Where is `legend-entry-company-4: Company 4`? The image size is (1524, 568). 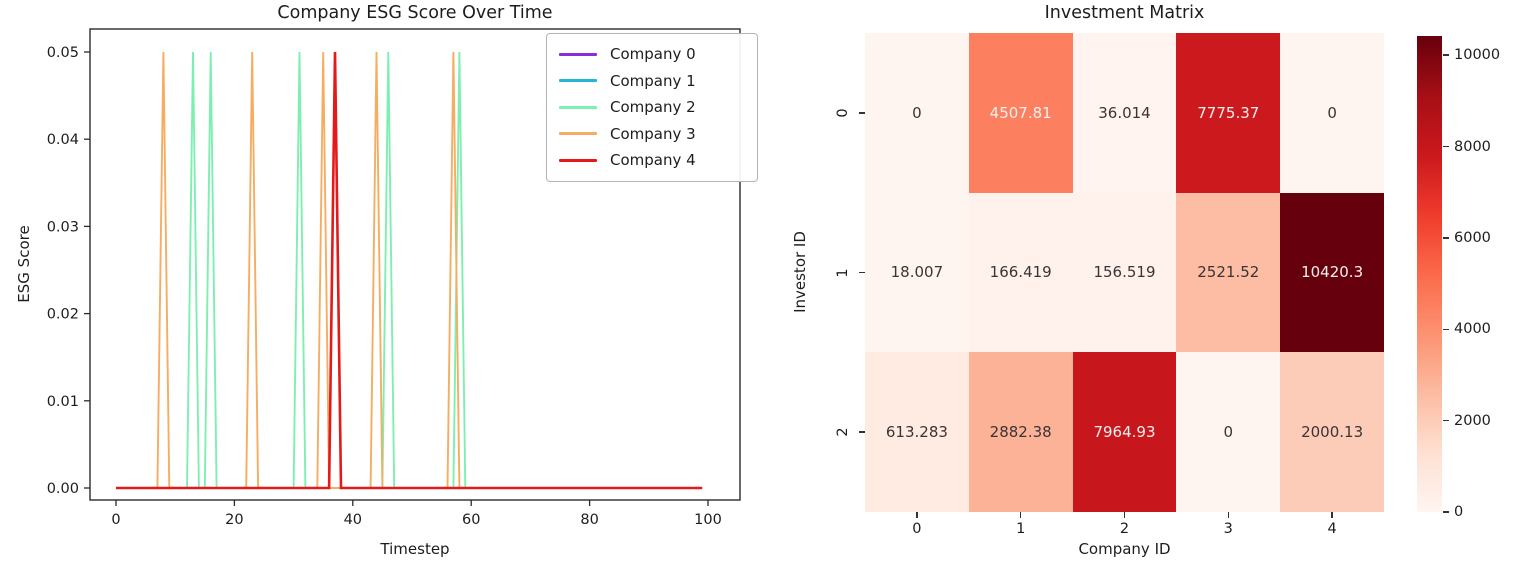 legend-entry-company-4: Company 4 is located at coordinates (653, 160).